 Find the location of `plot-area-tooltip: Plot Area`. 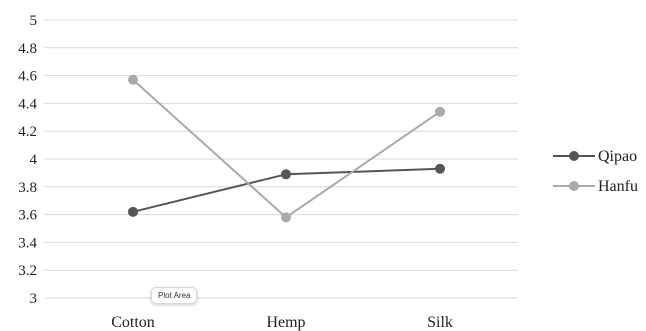

plot-area-tooltip: Plot Area is located at coordinates (174, 295).